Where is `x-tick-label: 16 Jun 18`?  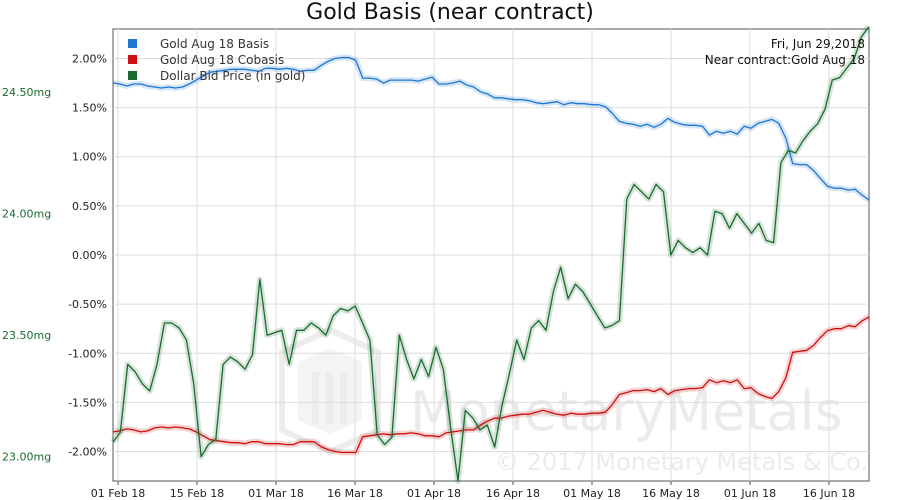 x-tick-label: 16 Jun 18 is located at coordinates (829, 493).